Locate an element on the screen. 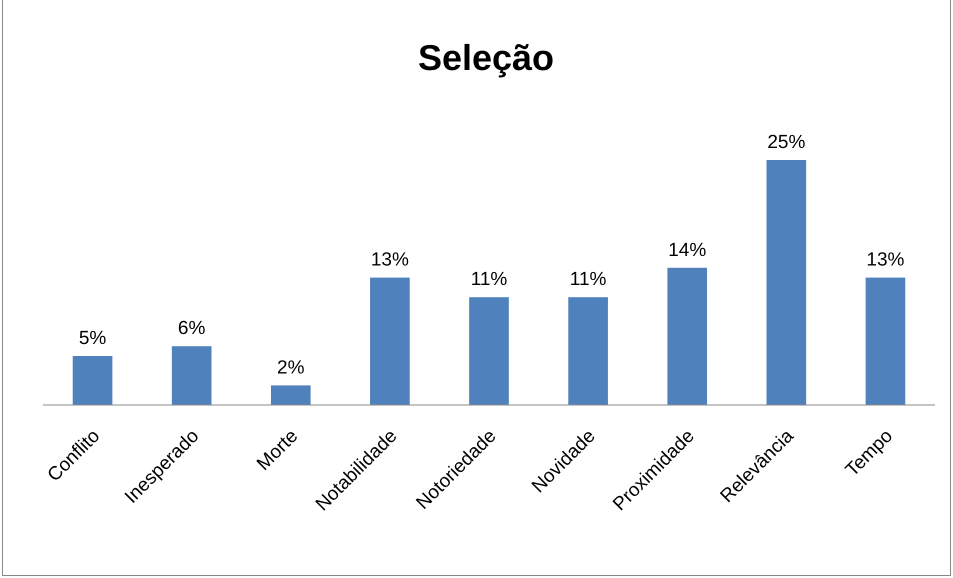 Image resolution: width=953 pixels, height=578 pixels. data-label: 5% is located at coordinates (92, 338).